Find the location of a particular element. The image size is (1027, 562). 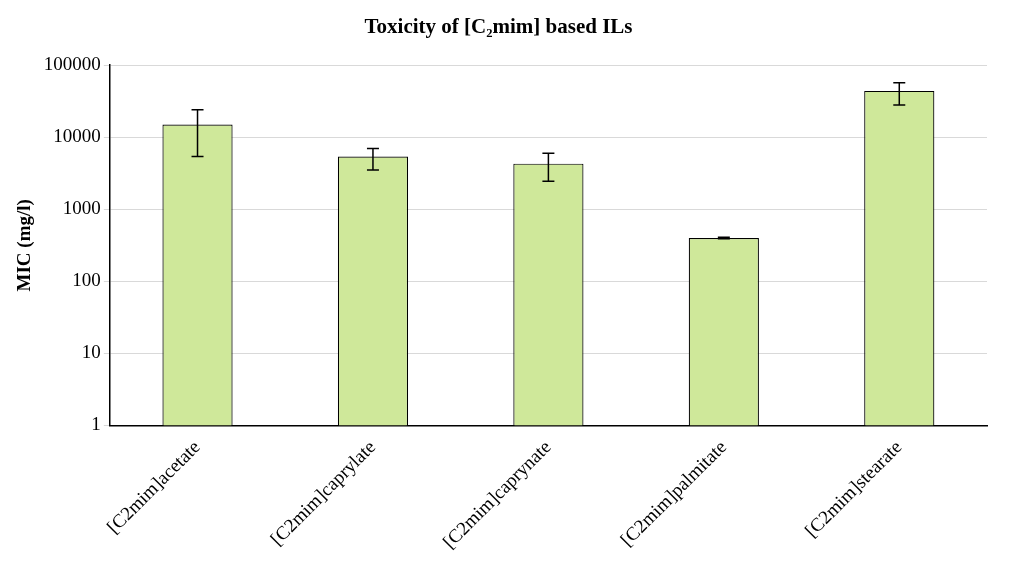

y-axis-title: MIC (mg/l) is located at coordinates (24, 245).